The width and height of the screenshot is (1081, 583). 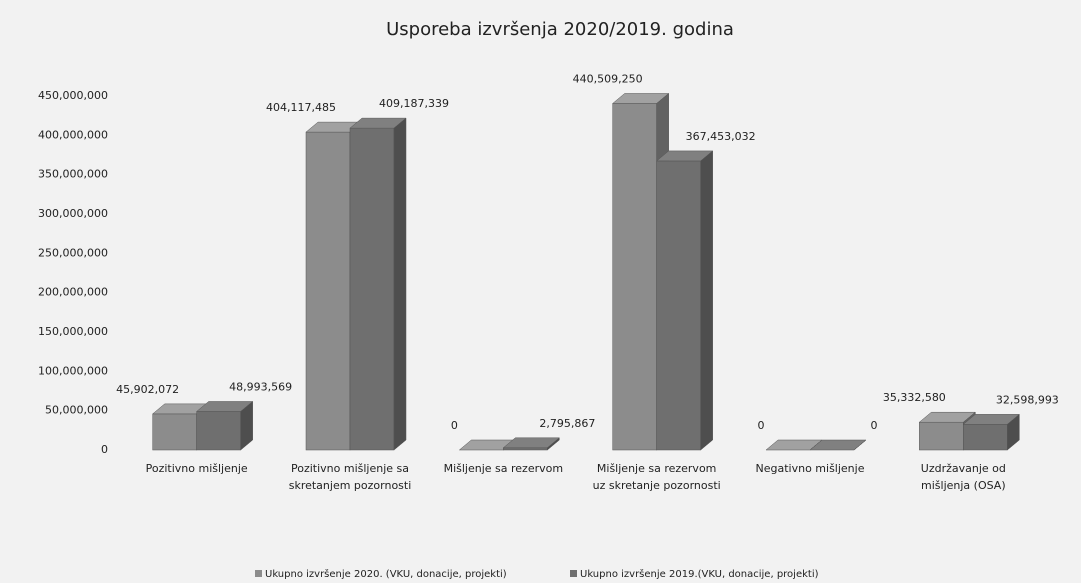 I want to click on data-label: 32,598,993, so click(x=1027, y=399).